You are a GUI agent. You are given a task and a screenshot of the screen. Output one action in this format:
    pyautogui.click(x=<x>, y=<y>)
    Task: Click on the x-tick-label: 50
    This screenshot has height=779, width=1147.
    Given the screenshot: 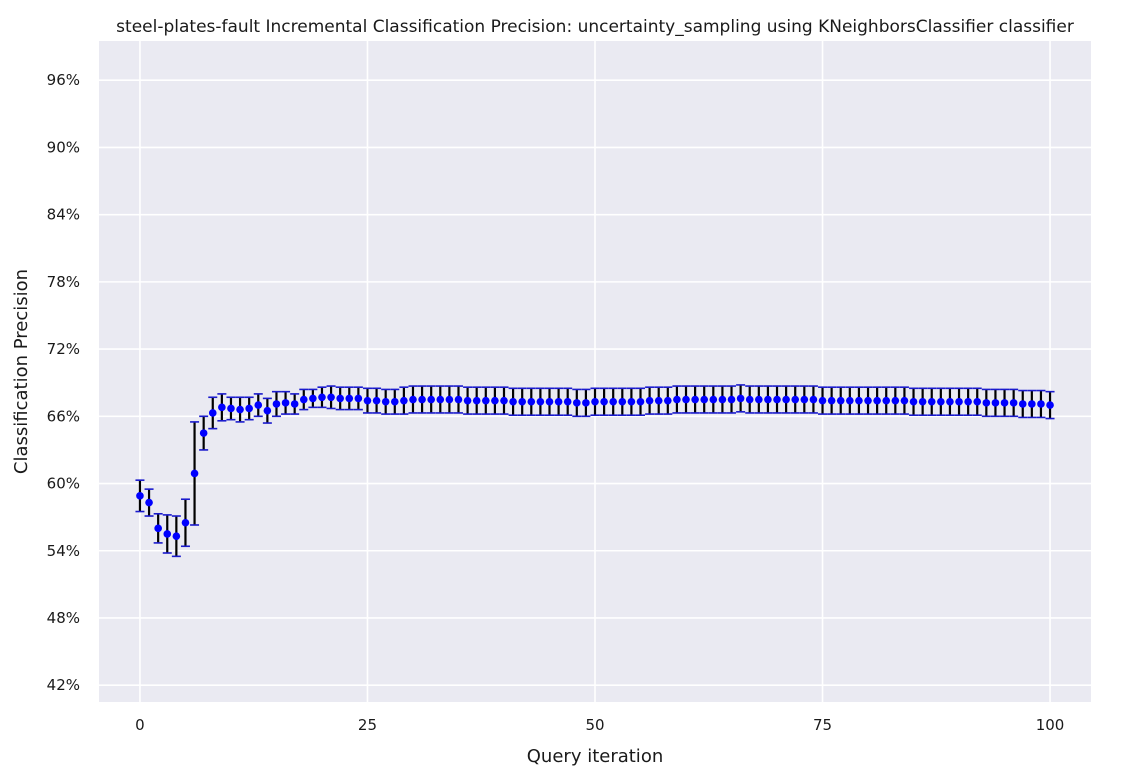 What is the action you would take?
    pyautogui.click(x=594, y=725)
    